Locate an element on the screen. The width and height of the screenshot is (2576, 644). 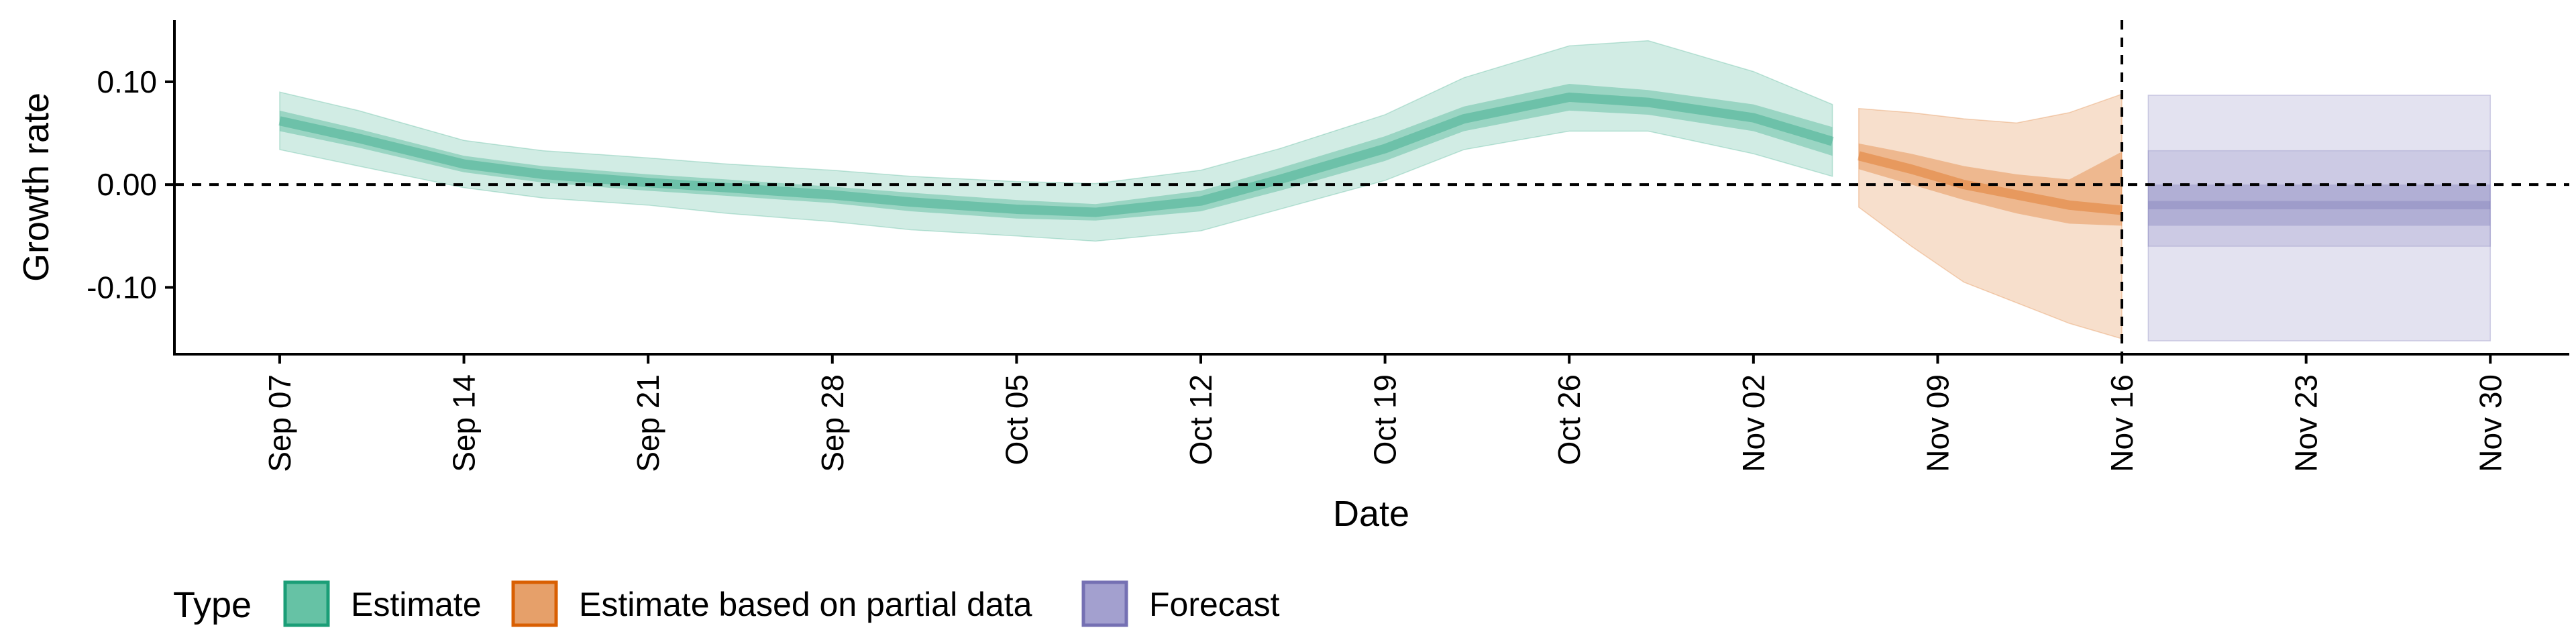
legend-key-forecast is located at coordinates (1104, 603).